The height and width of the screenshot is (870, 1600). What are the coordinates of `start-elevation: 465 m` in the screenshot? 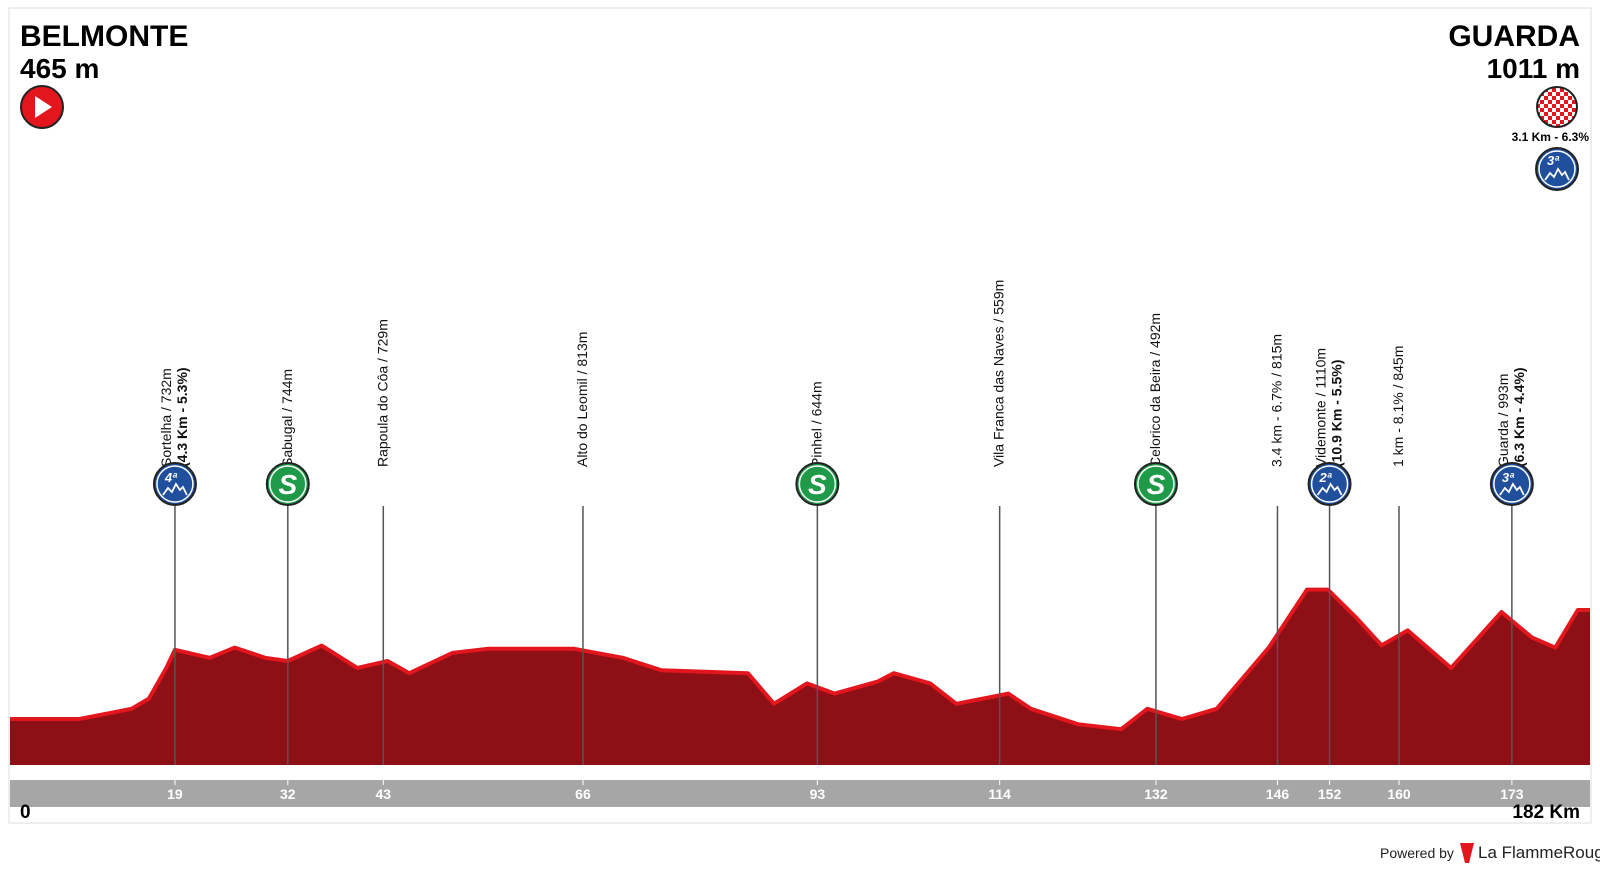 It's located at (59, 68).